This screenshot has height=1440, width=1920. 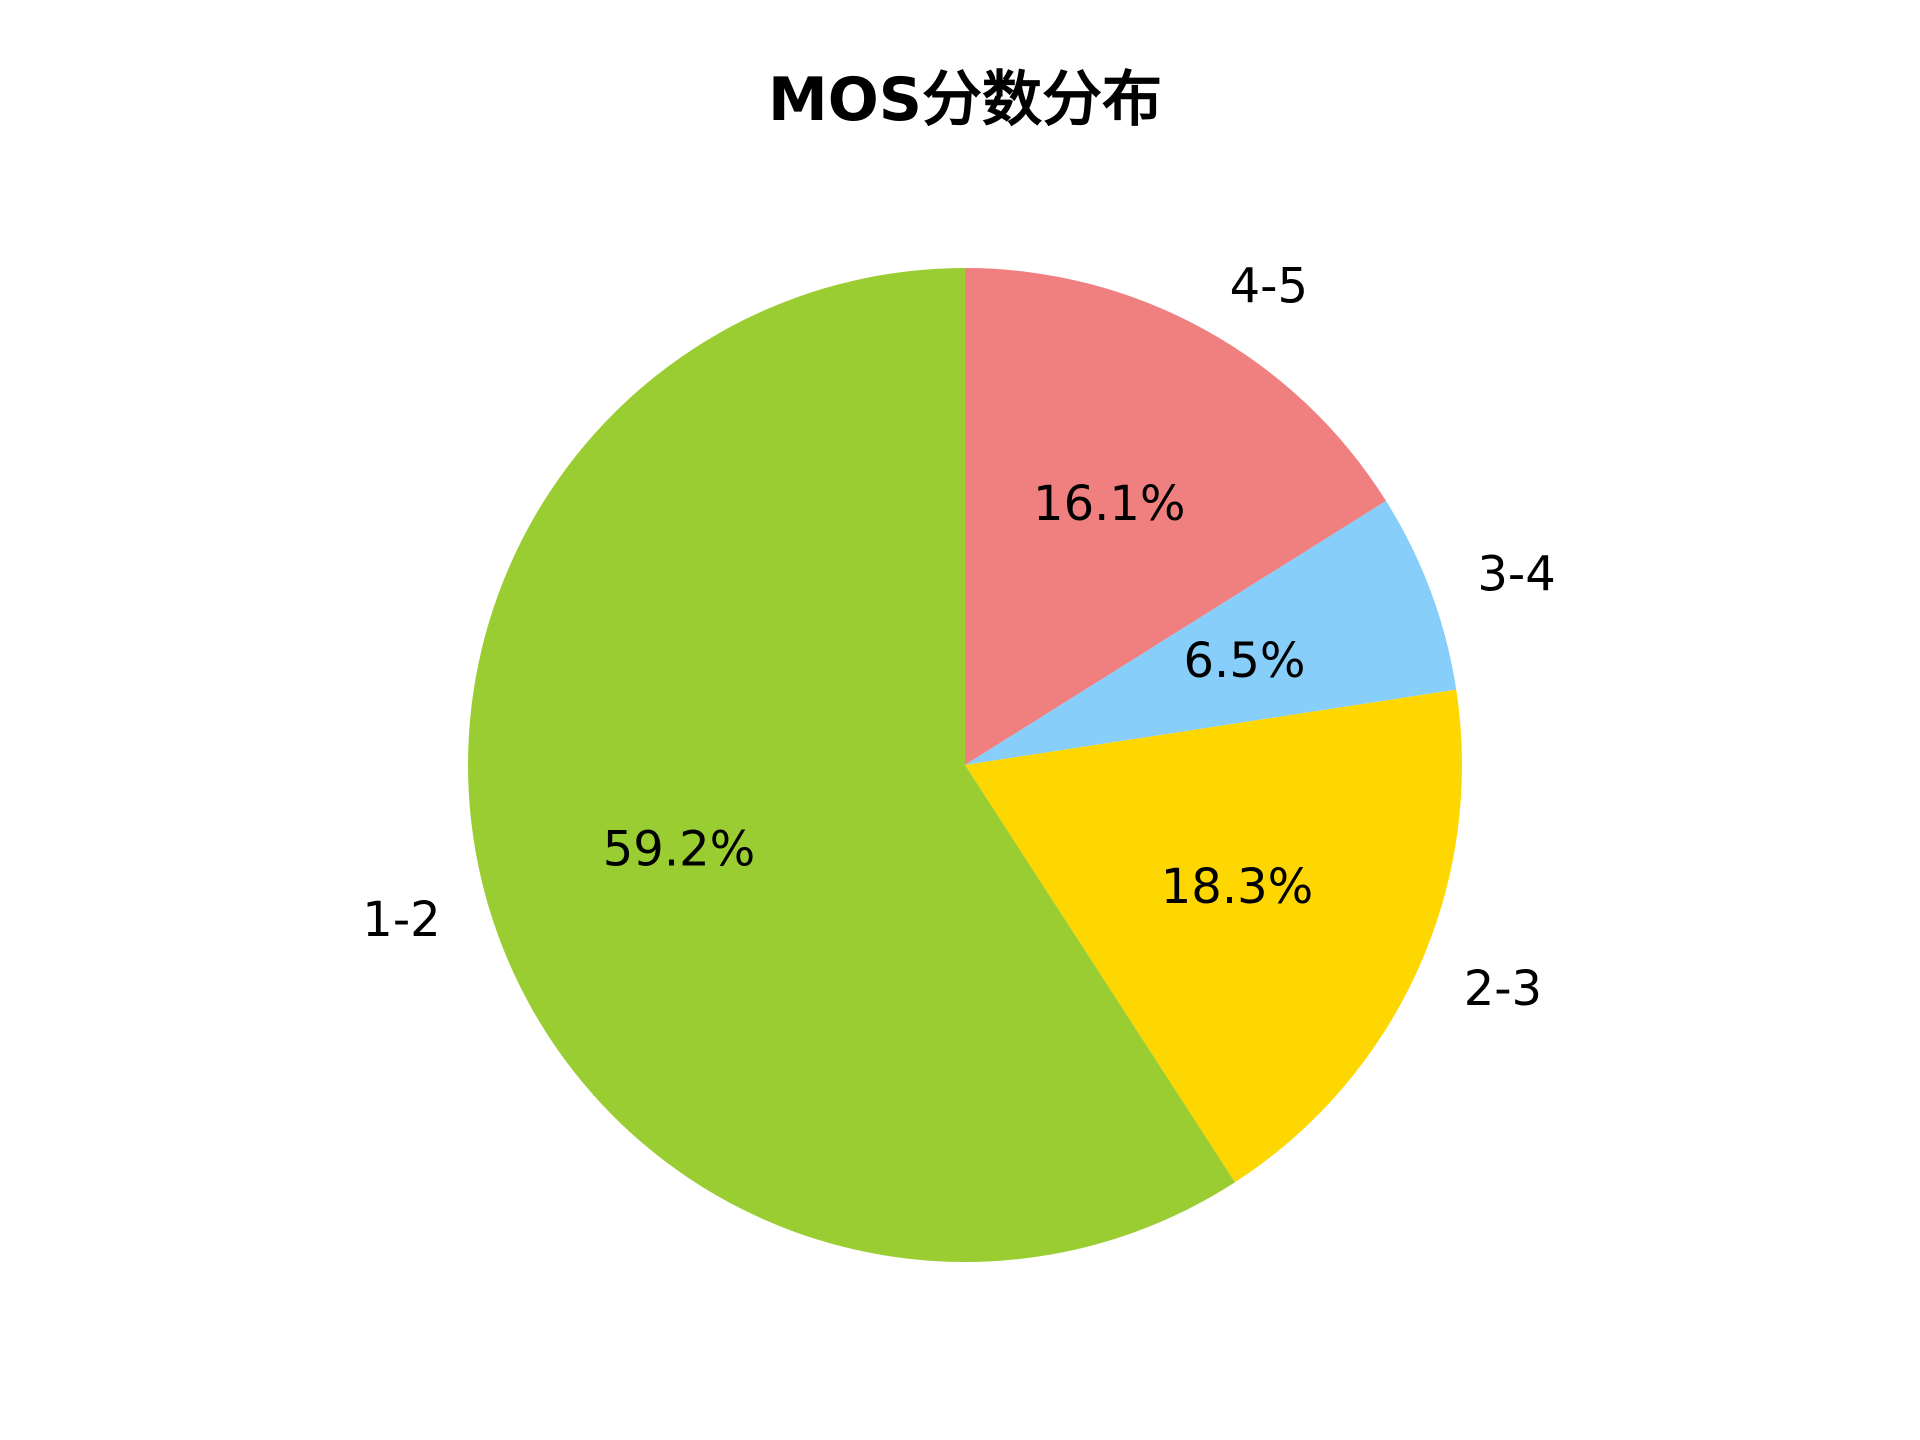 What do you see at coordinates (1269, 287) in the screenshot?
I see `slice-label-4-5: 4-5` at bounding box center [1269, 287].